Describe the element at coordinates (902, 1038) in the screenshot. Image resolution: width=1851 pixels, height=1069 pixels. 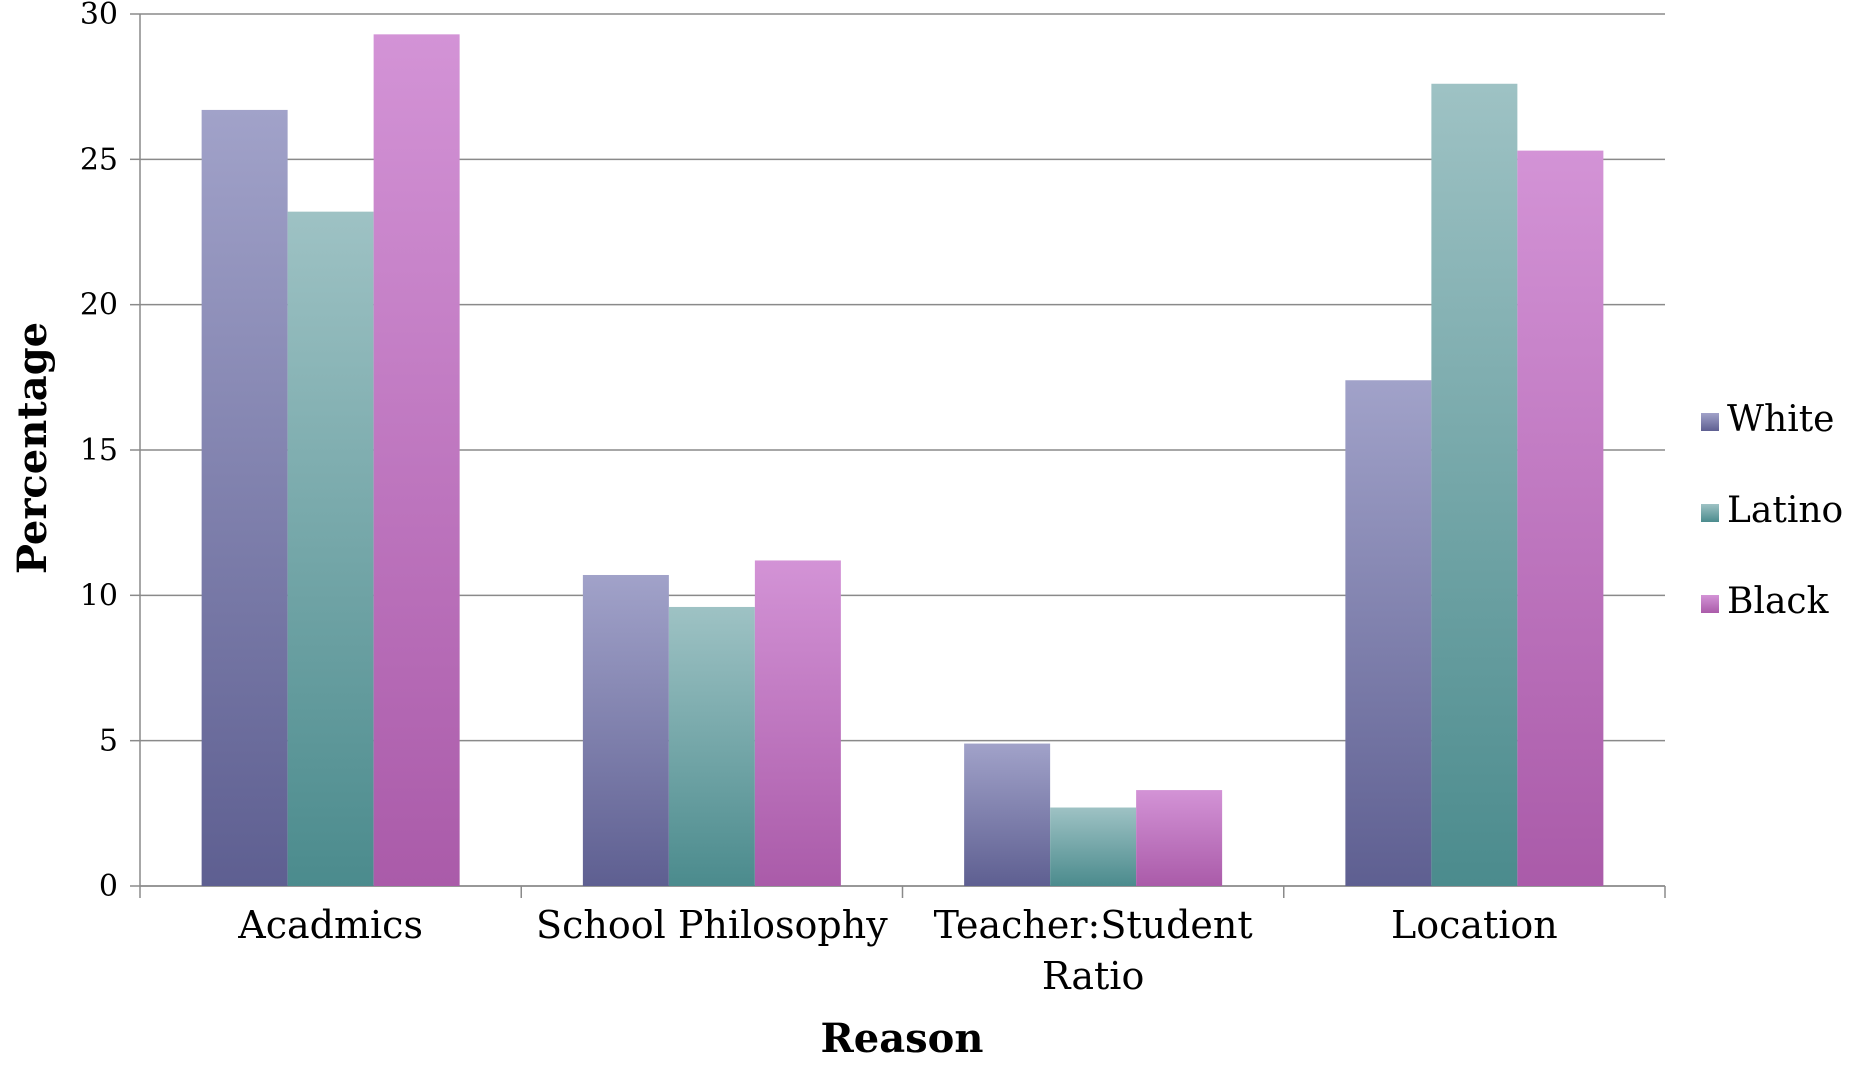
I see `x-axis-title: Reason` at that location.